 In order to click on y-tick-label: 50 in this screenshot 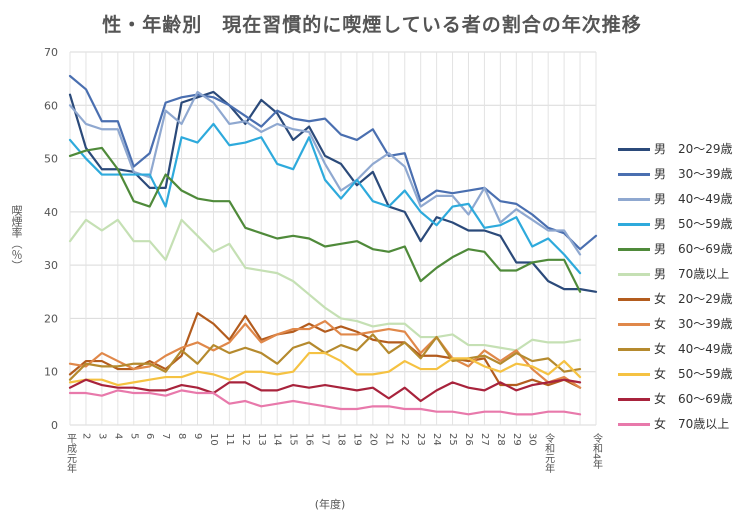, I will do `click(51, 159)`.